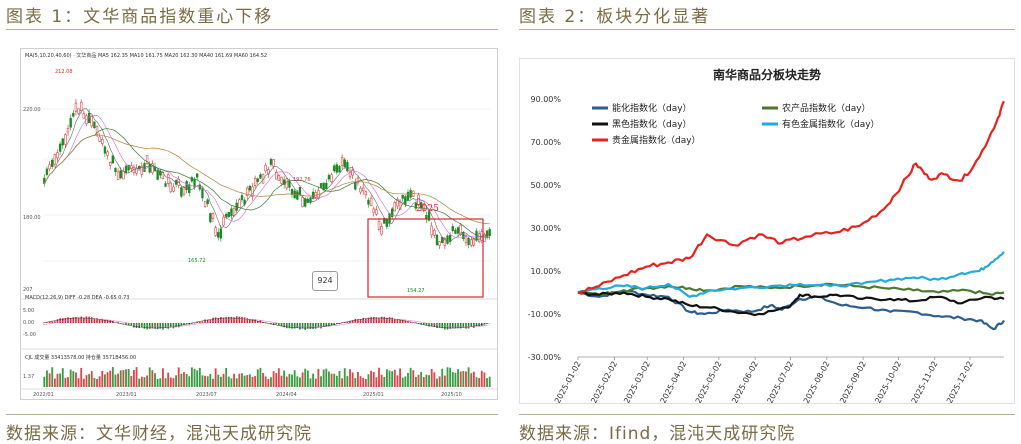 Image resolution: width=1021 pixels, height=444 pixels. What do you see at coordinates (29, 335) in the screenshot?
I see `macd-tick-minus5: -5.00` at bounding box center [29, 335].